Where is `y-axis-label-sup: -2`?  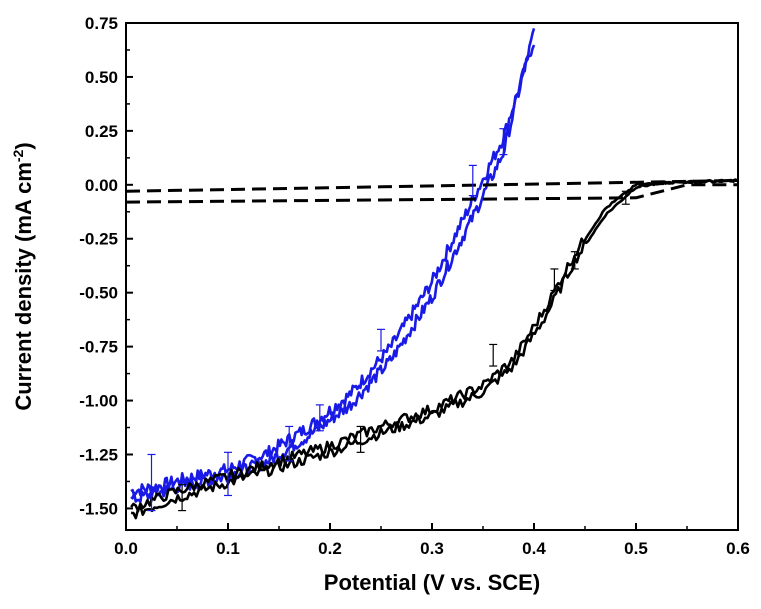
y-axis-label-sup: -2 is located at coordinates (18, 155).